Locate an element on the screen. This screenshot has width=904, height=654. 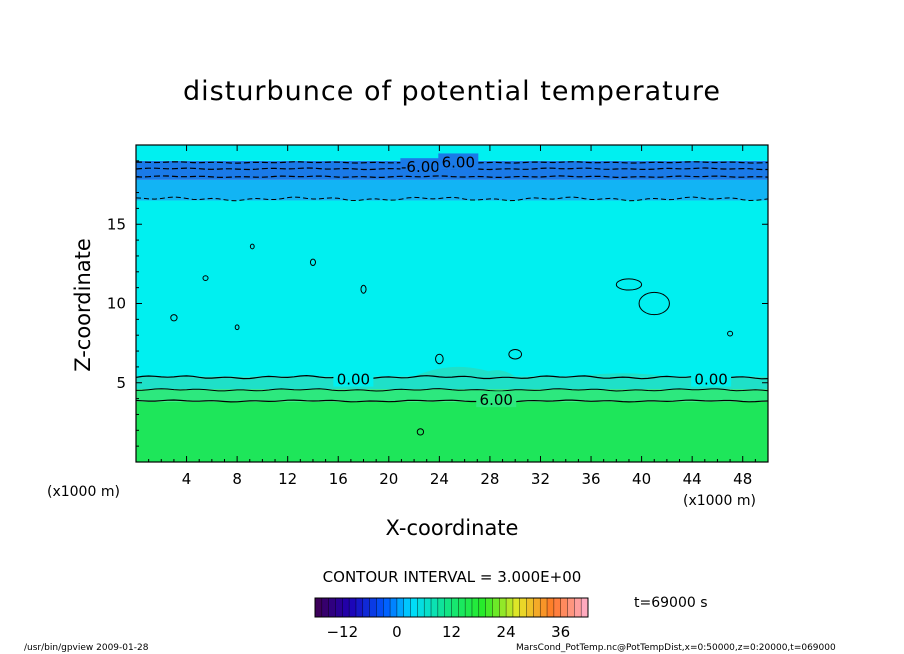
colorbar-tick-label-4: 36 is located at coordinates (560, 632).